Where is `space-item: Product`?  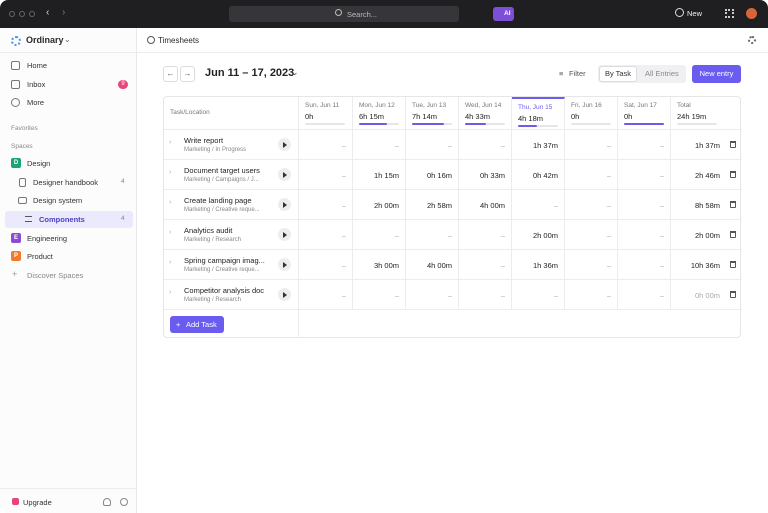 space-item: Product is located at coordinates (40, 256).